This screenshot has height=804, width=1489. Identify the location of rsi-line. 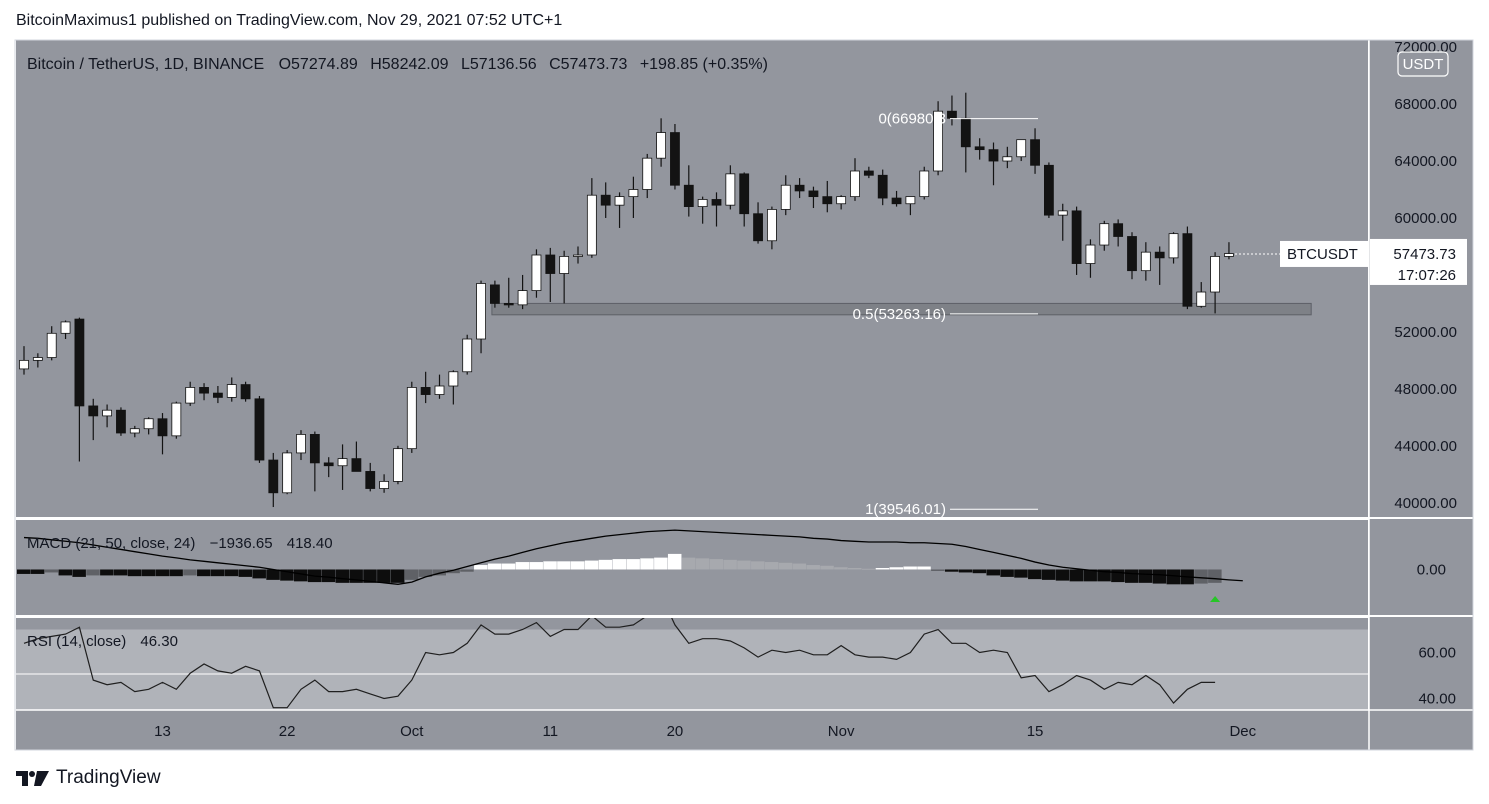
(619, 652).